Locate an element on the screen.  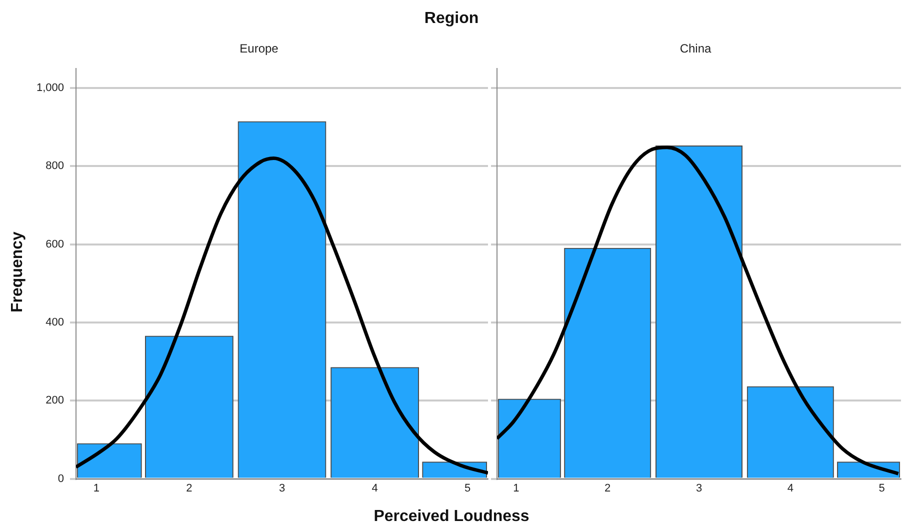
y-axis-title: Frequency is located at coordinates (18, 272).